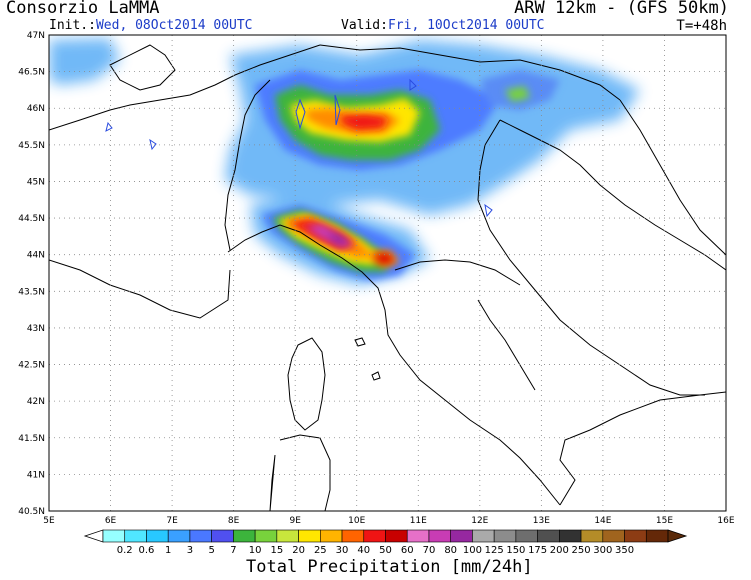 This screenshot has width=751, height=580. Describe the element at coordinates (537, 550) in the screenshot. I see `legend-level-label: 175` at that location.